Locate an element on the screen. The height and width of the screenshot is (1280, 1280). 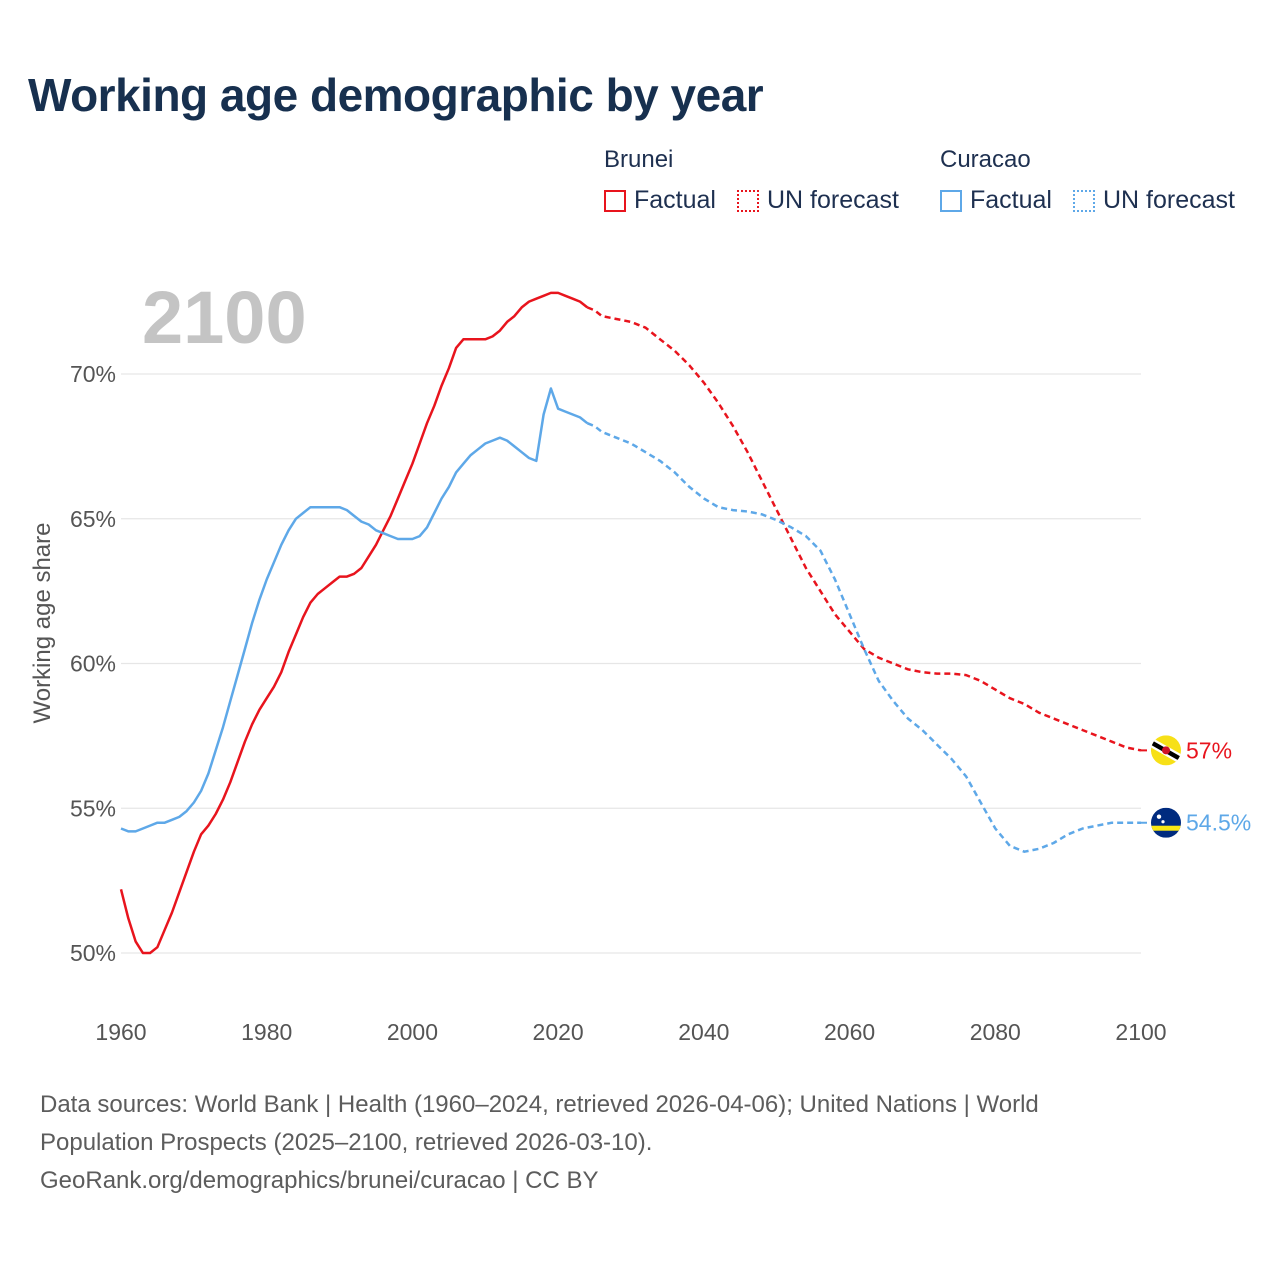
end-value-label-brunei: 57% is located at coordinates (1209, 750).